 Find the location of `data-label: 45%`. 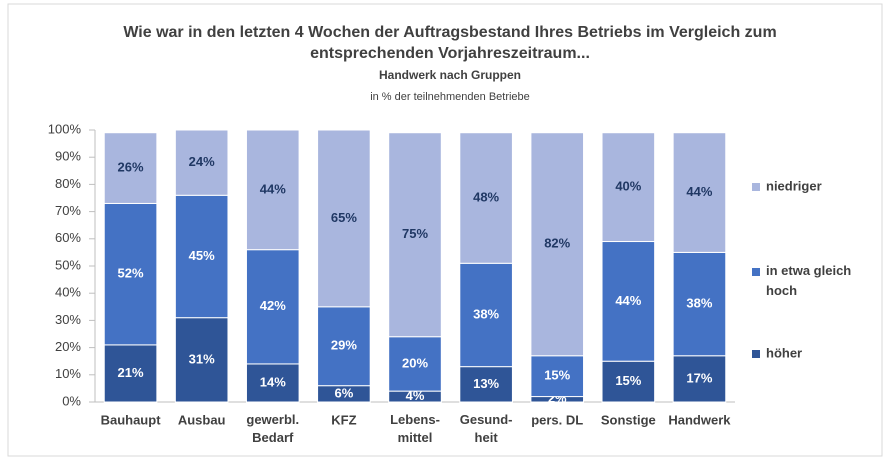

data-label: 45% is located at coordinates (202, 255).